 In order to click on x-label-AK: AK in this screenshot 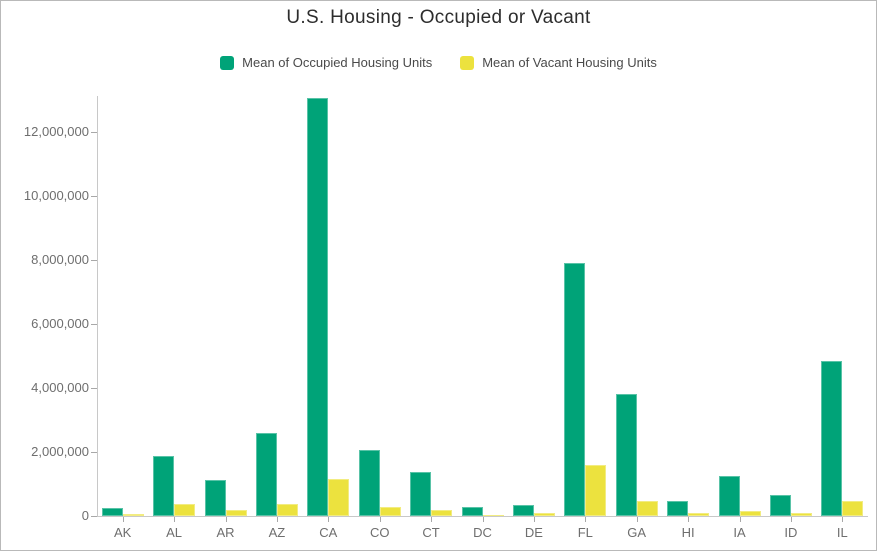, I will do `click(123, 532)`.